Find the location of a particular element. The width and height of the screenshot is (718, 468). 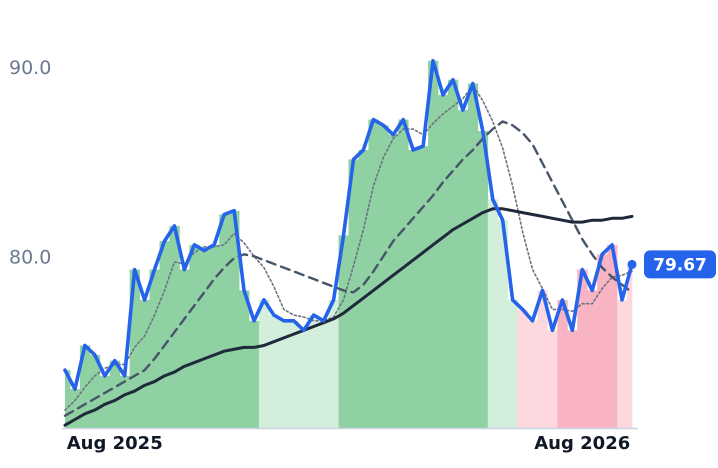

y-tick-label: 90.0 is located at coordinates (30, 68).